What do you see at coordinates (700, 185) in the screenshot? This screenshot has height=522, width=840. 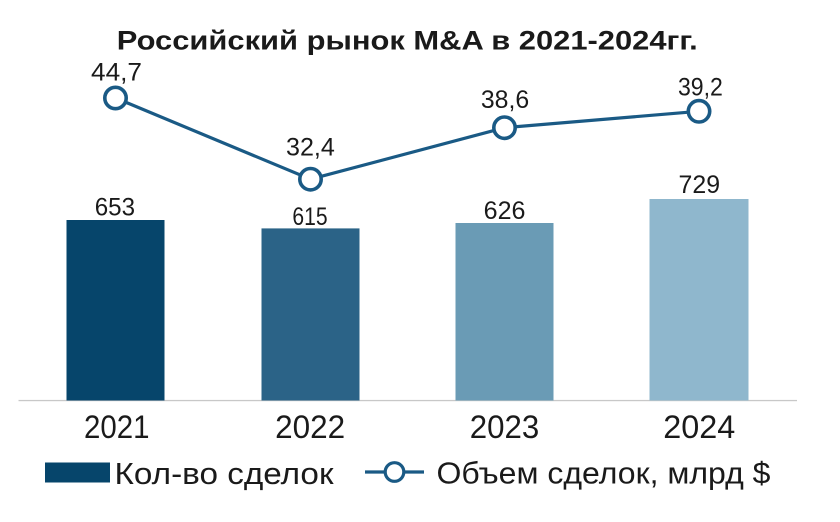 I see `svg-text: 729` at bounding box center [700, 185].